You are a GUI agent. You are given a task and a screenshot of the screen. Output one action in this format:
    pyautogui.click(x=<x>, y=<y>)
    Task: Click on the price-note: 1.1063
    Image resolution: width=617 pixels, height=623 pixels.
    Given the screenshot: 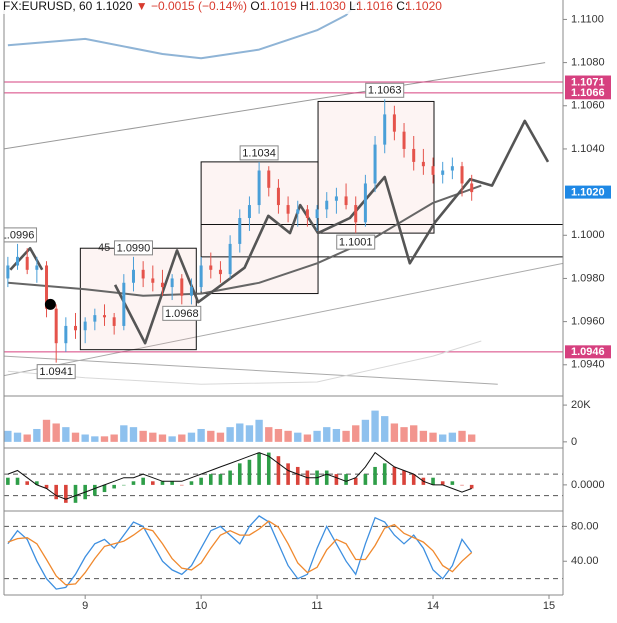 What is the action you would take?
    pyautogui.click(x=385, y=91)
    